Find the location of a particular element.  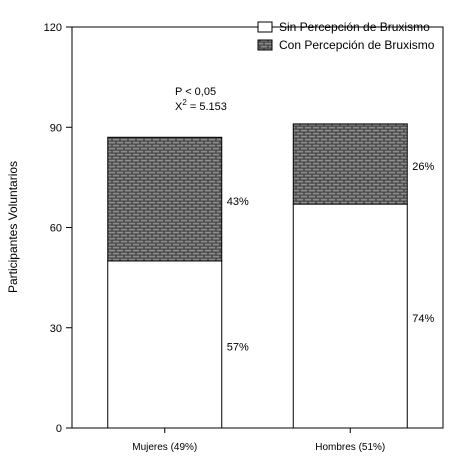

chi-superscript: 2 is located at coordinates (184, 102).